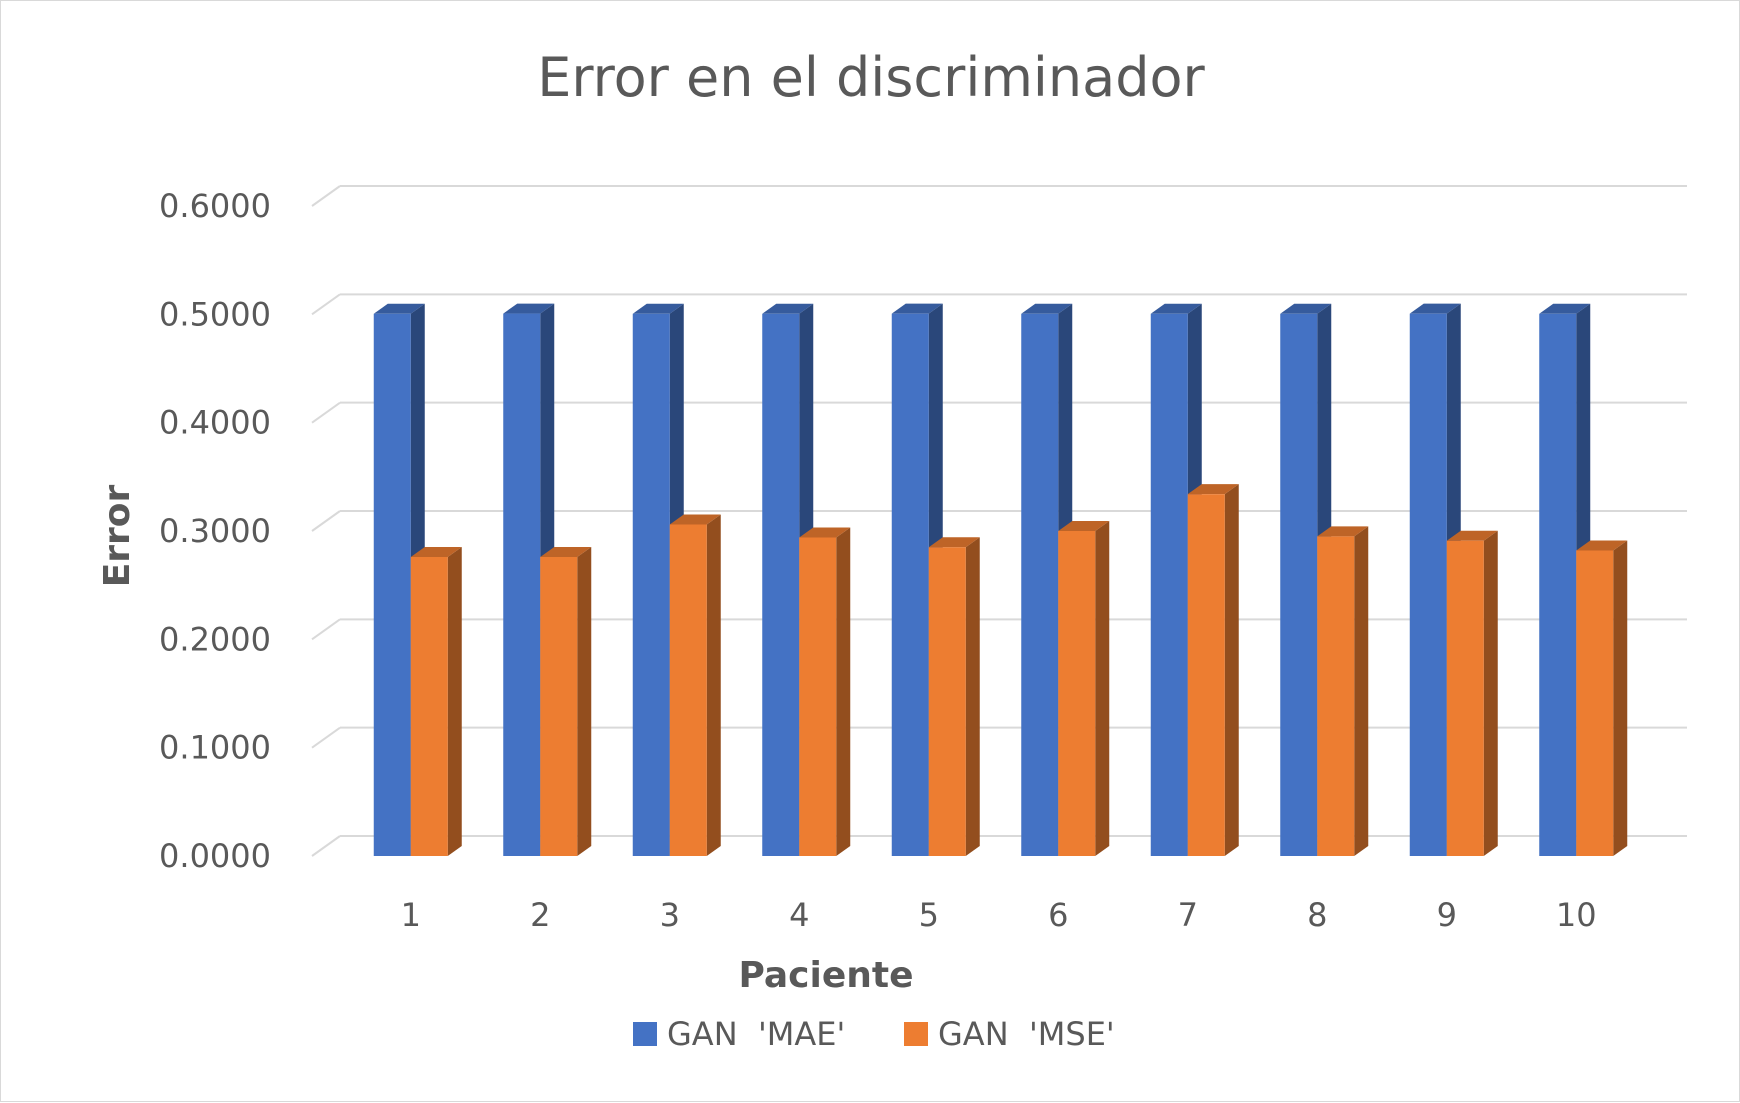 The height and width of the screenshot is (1103, 1740). I want to click on y-tick-label: 0.5000, so click(215, 314).